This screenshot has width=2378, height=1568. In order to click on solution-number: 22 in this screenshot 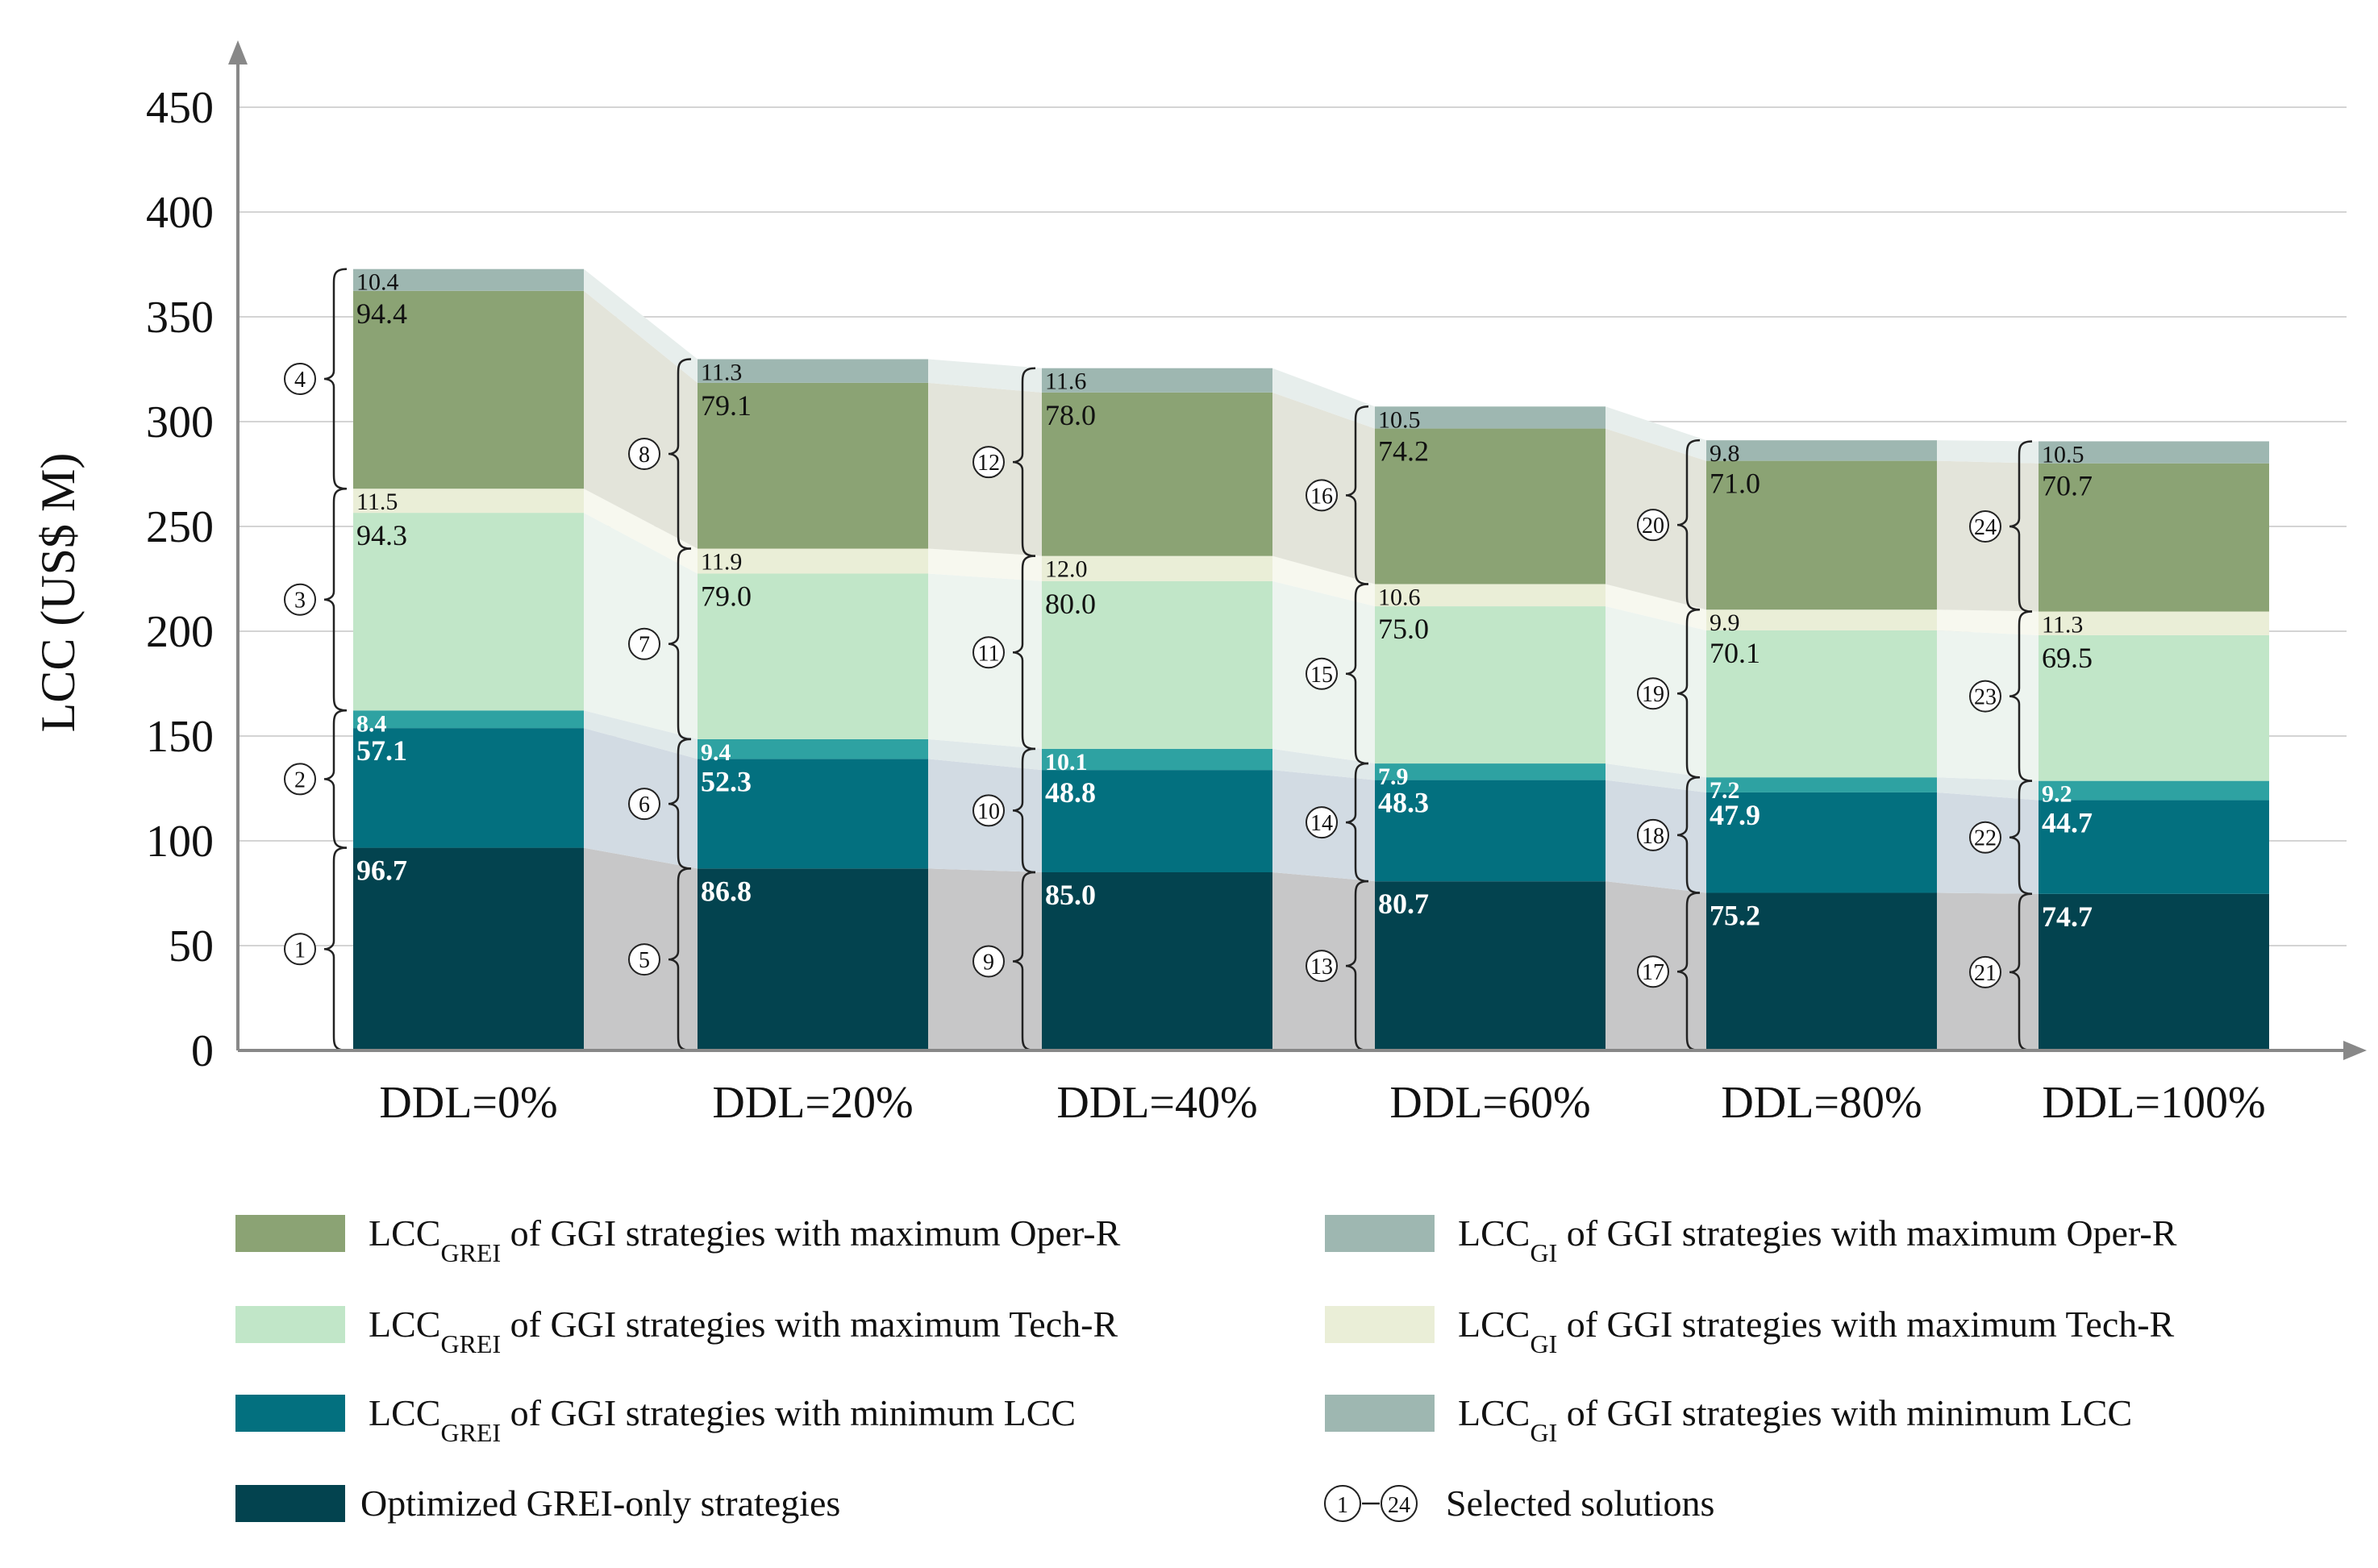, I will do `click(1985, 839)`.